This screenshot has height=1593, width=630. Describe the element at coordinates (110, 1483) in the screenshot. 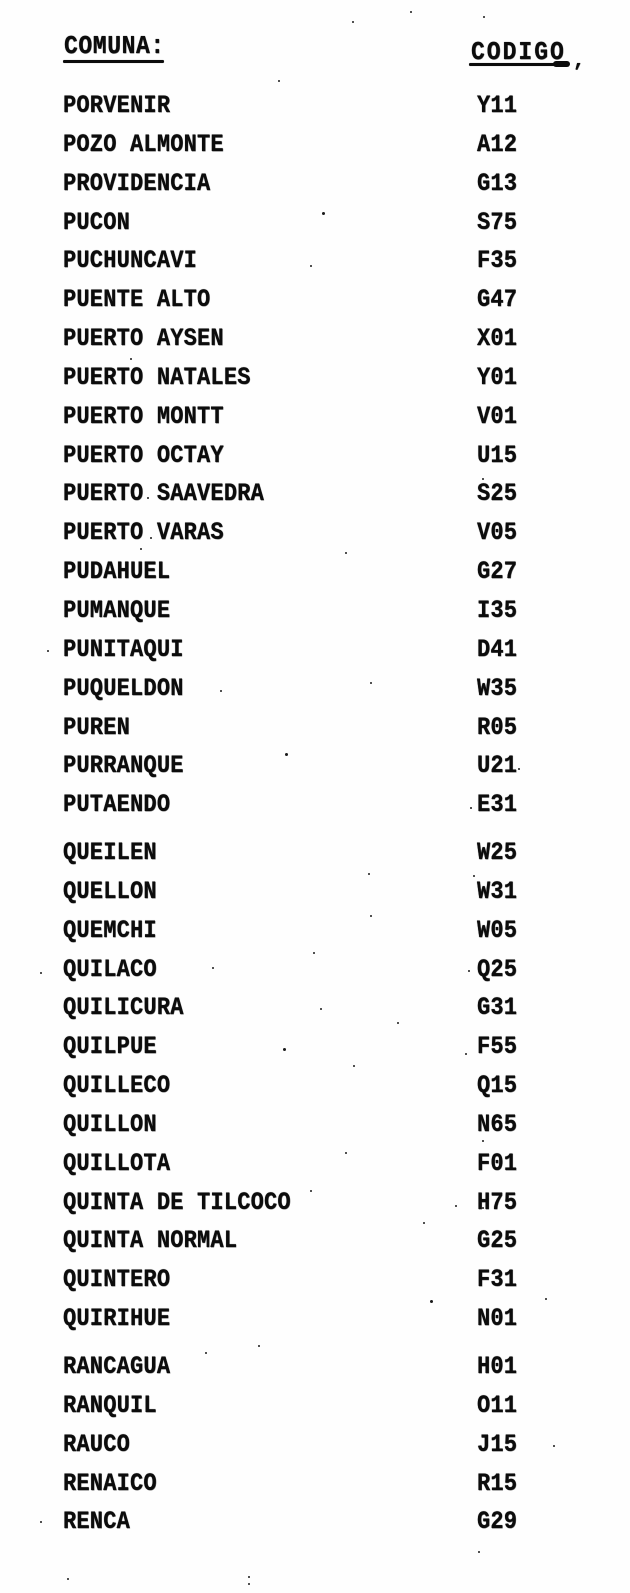

I see `comuna-cell: RENAICO` at that location.